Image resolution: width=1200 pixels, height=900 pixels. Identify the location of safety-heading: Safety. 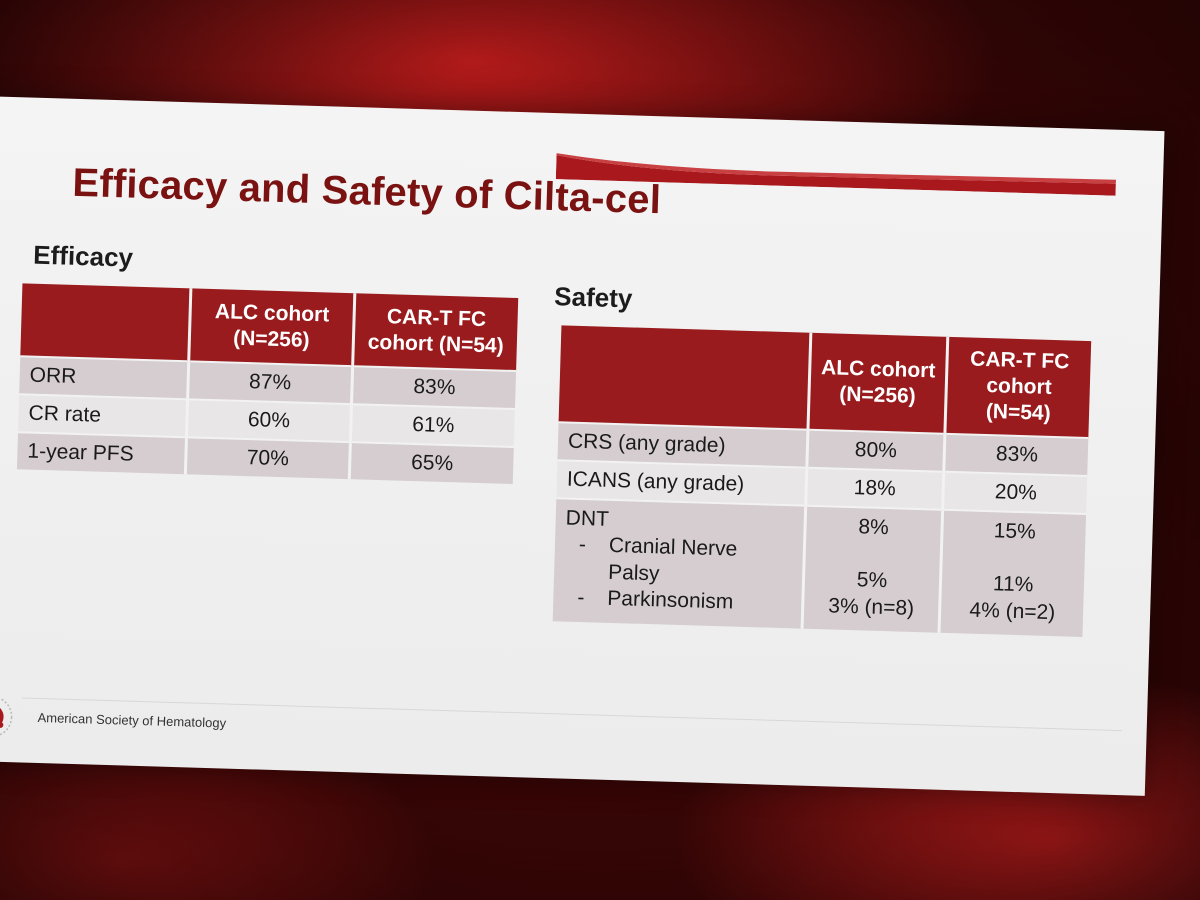
(593, 297).